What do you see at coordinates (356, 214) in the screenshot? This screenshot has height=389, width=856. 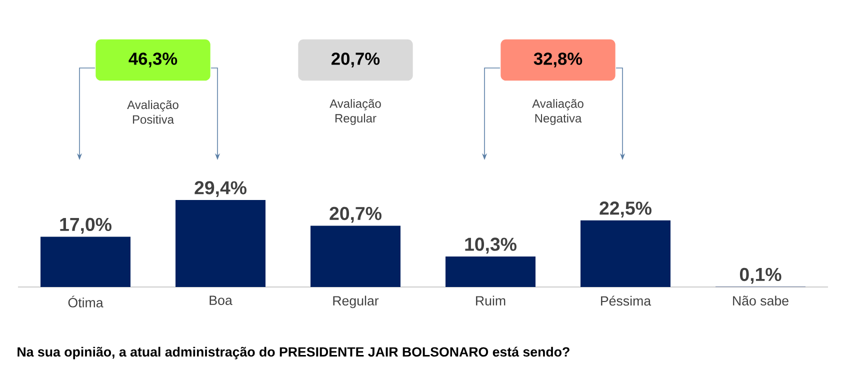 I see `data-label: 20,7%` at bounding box center [356, 214].